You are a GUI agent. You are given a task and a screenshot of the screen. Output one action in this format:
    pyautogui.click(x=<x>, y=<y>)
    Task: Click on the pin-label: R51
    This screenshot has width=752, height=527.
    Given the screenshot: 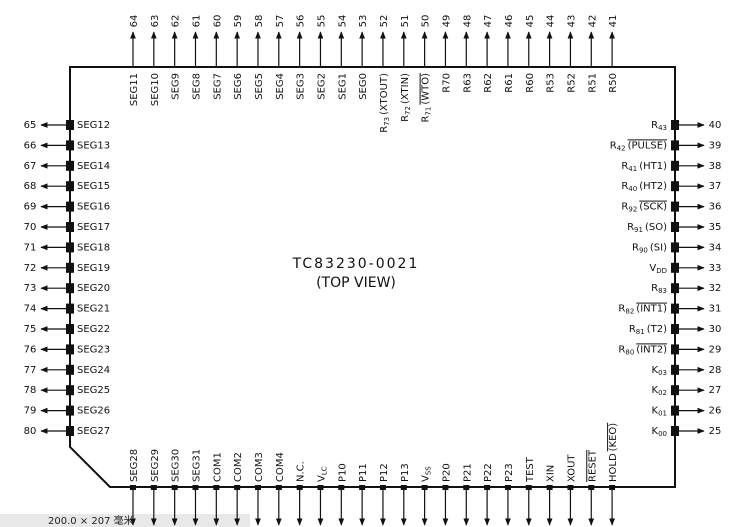 What is the action you would take?
    pyautogui.click(x=592, y=83)
    